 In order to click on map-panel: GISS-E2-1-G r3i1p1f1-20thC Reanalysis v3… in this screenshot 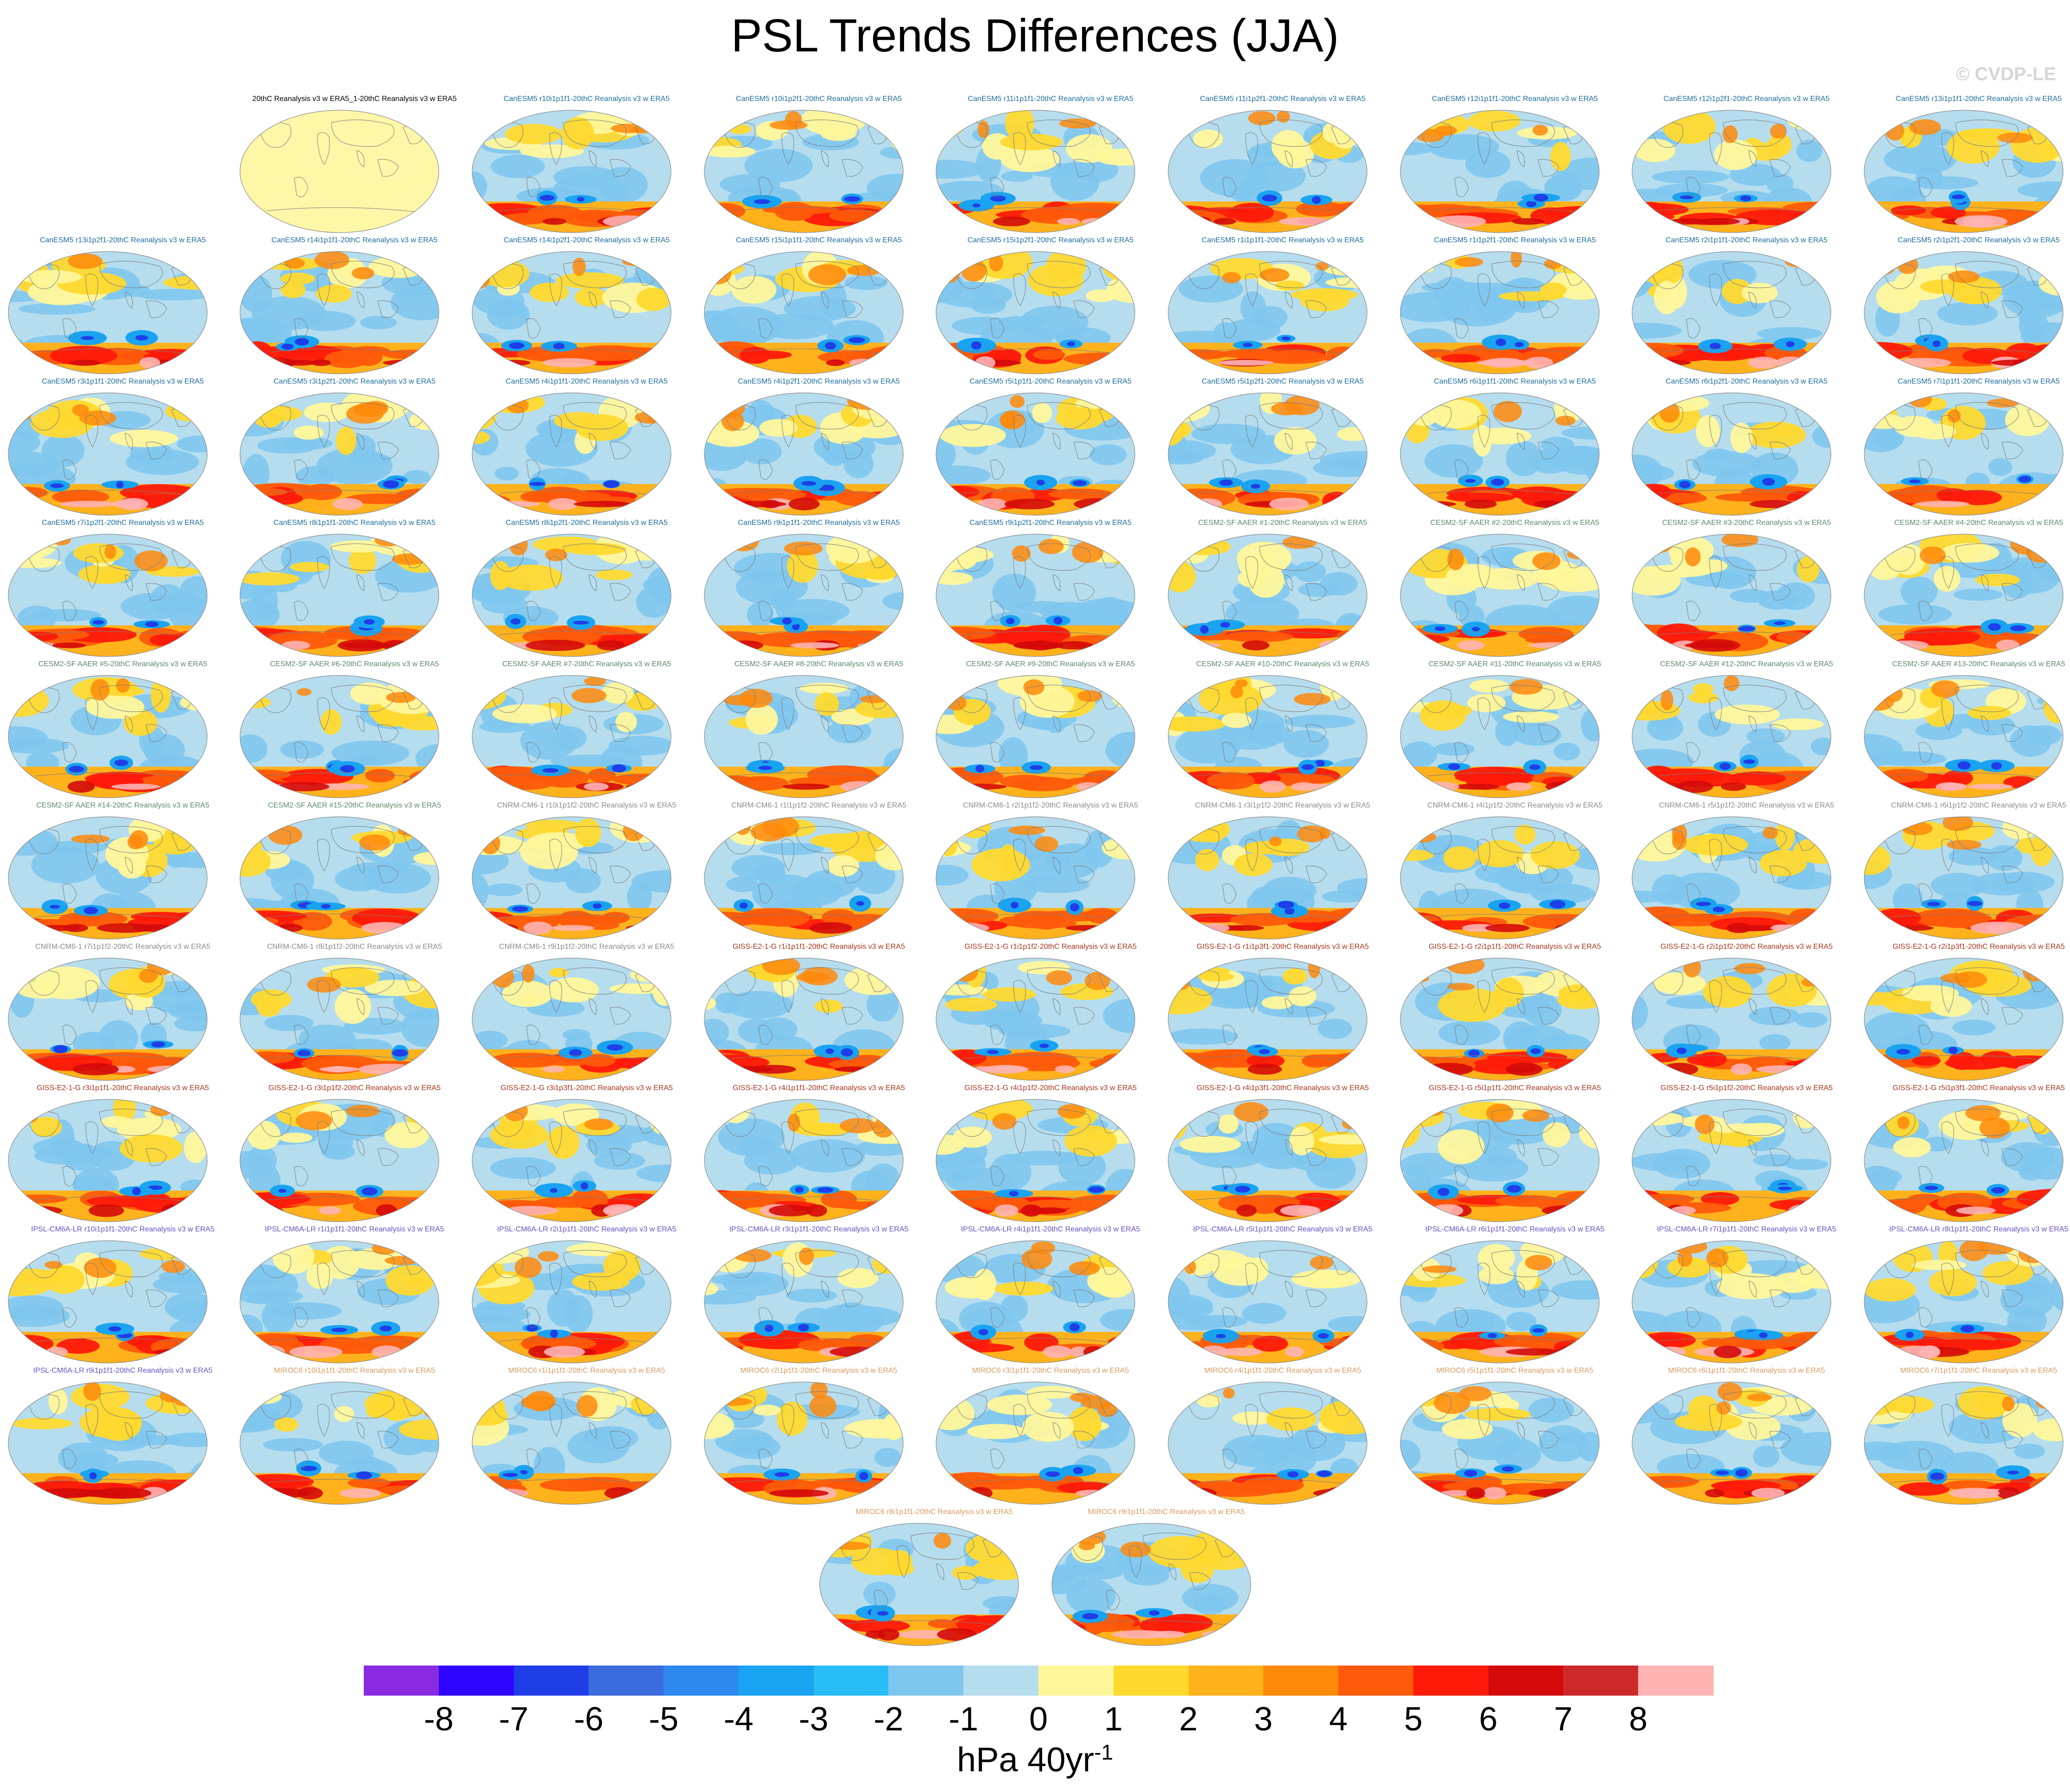, I will do `click(123, 1154)`.